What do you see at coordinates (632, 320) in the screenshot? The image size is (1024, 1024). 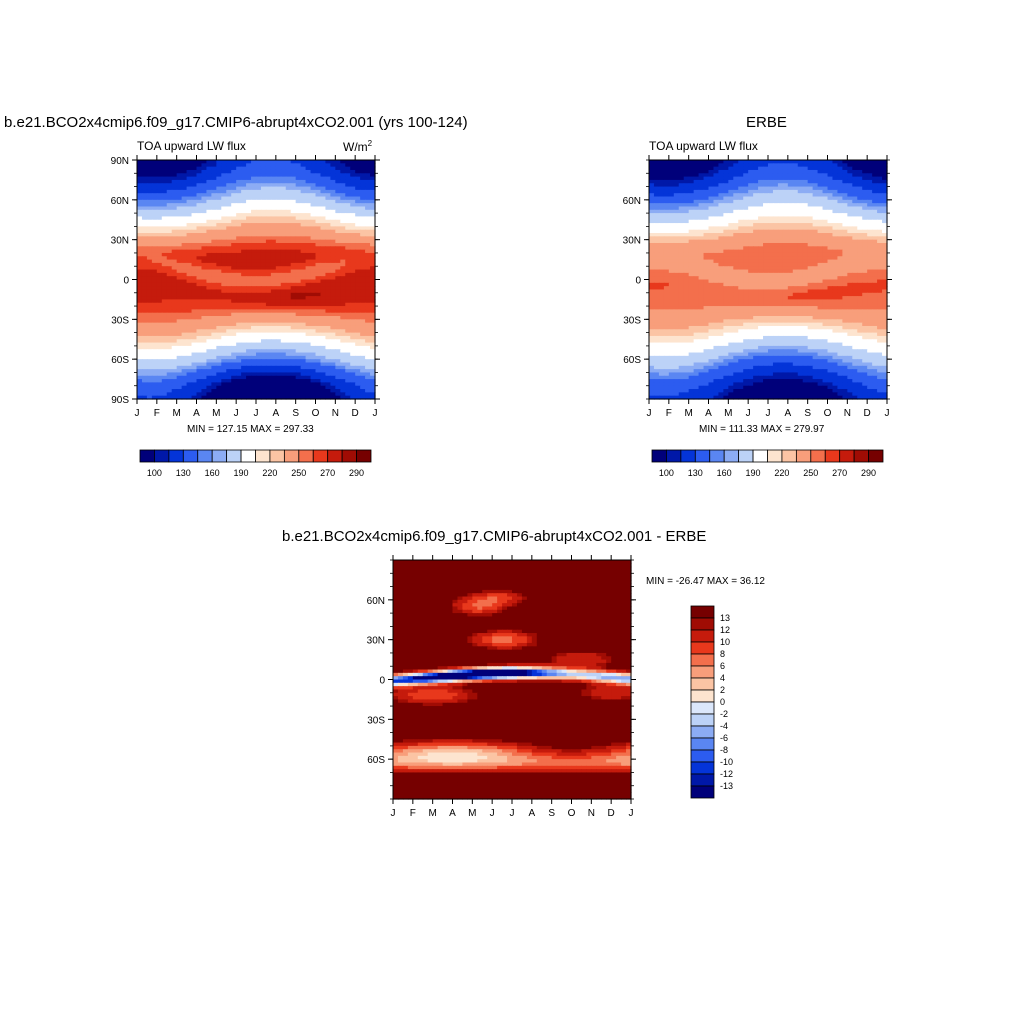 I see `obs-y-tick-label: 30S` at bounding box center [632, 320].